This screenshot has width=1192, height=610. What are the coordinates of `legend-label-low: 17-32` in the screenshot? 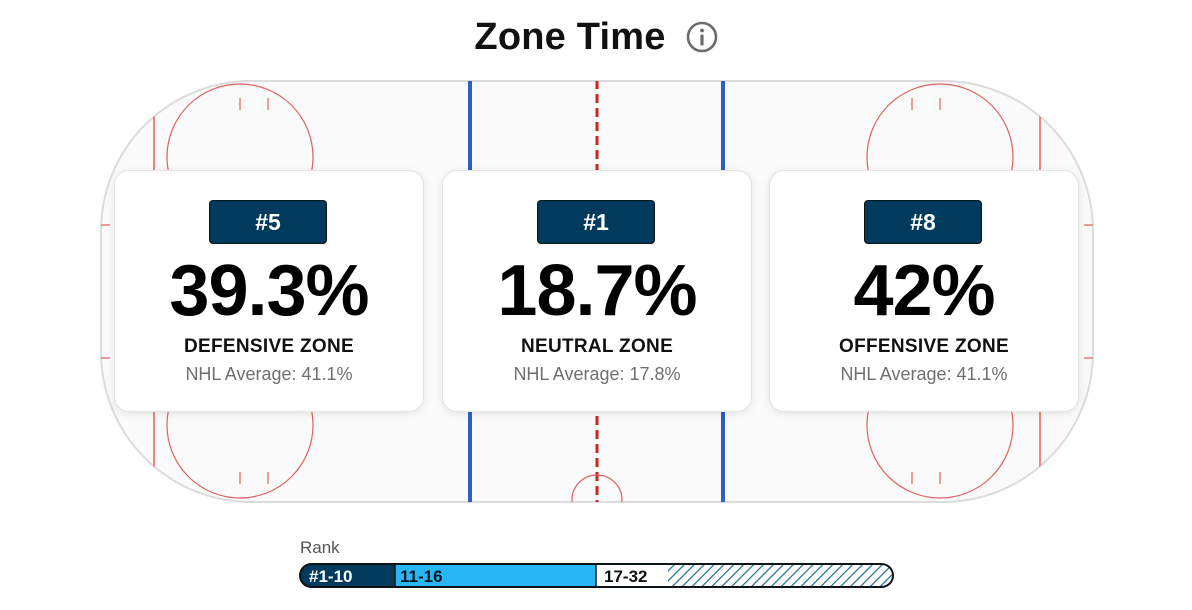 It's located at (625, 576).